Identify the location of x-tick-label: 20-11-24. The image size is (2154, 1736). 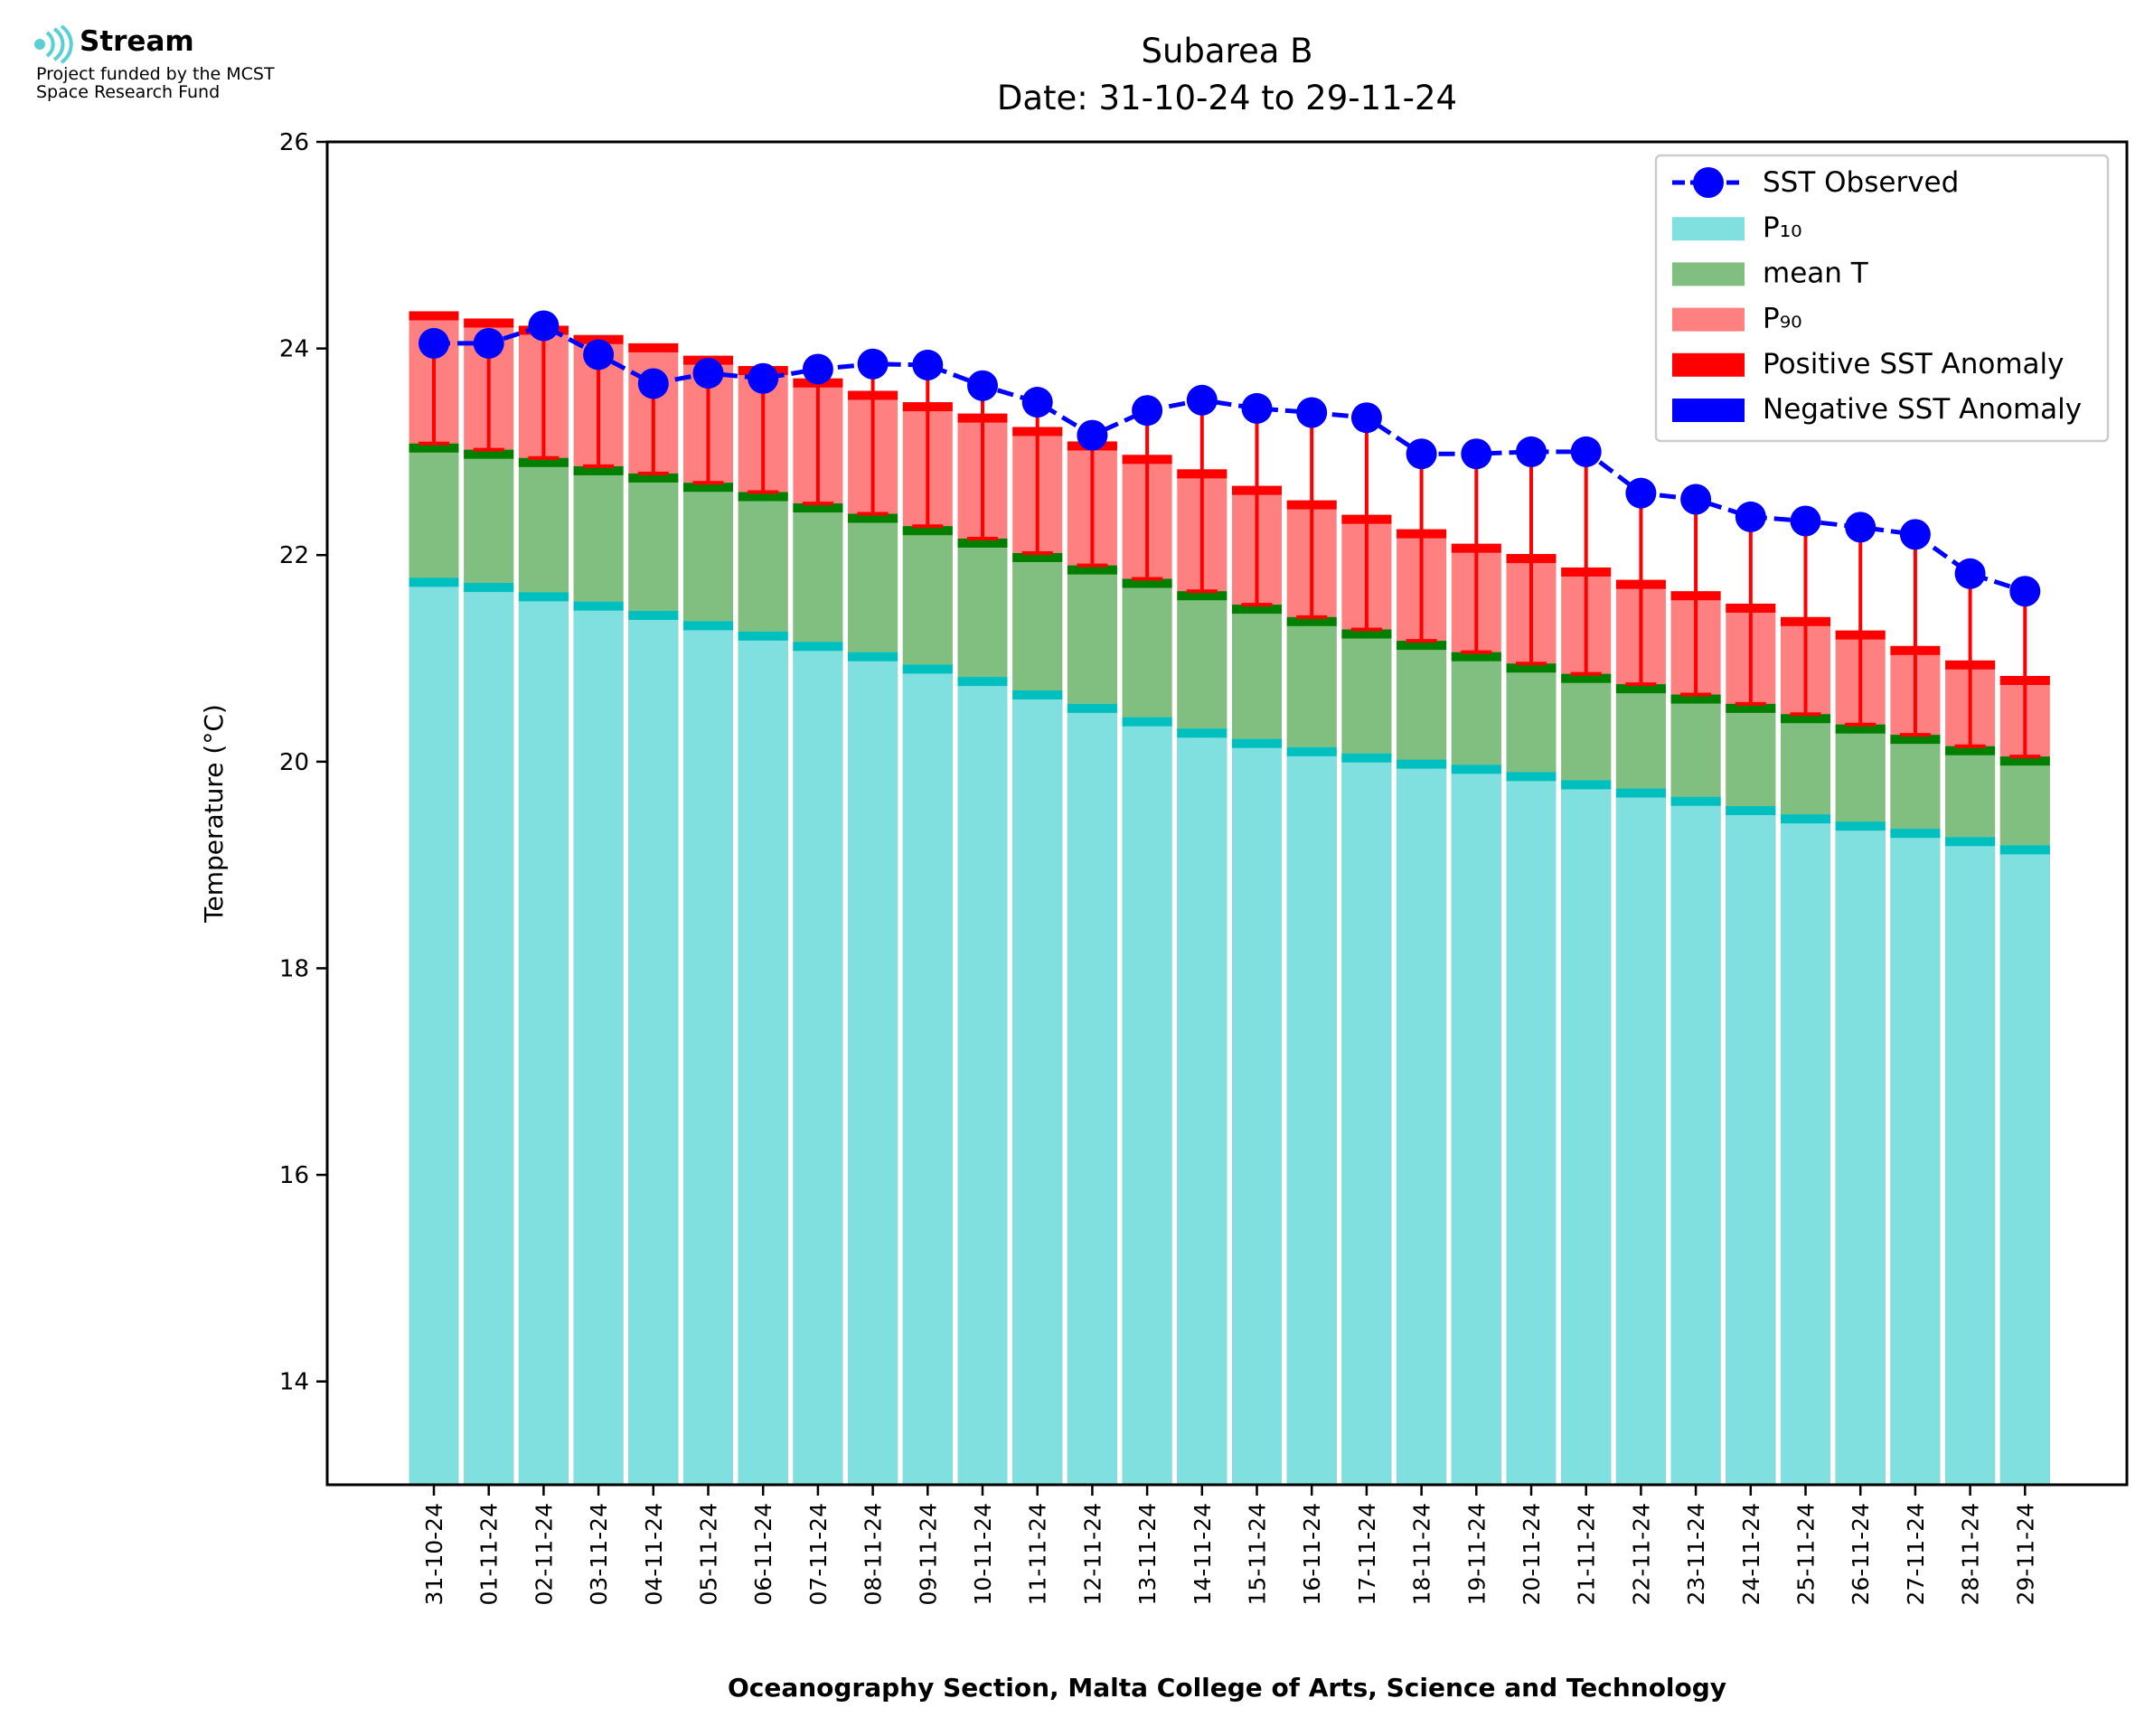
(1532, 1554).